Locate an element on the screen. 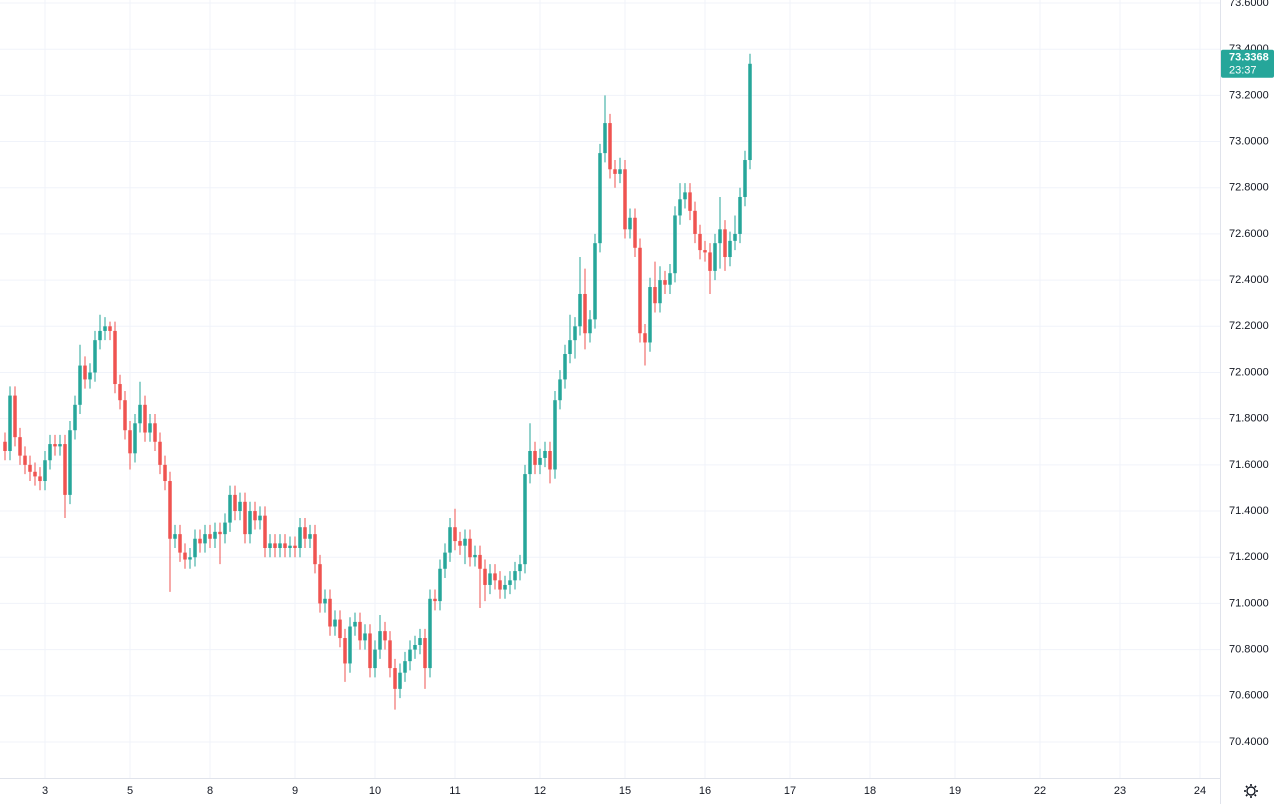 The height and width of the screenshot is (804, 1280). y-tick-label: 73.2000 is located at coordinates (1249, 95).